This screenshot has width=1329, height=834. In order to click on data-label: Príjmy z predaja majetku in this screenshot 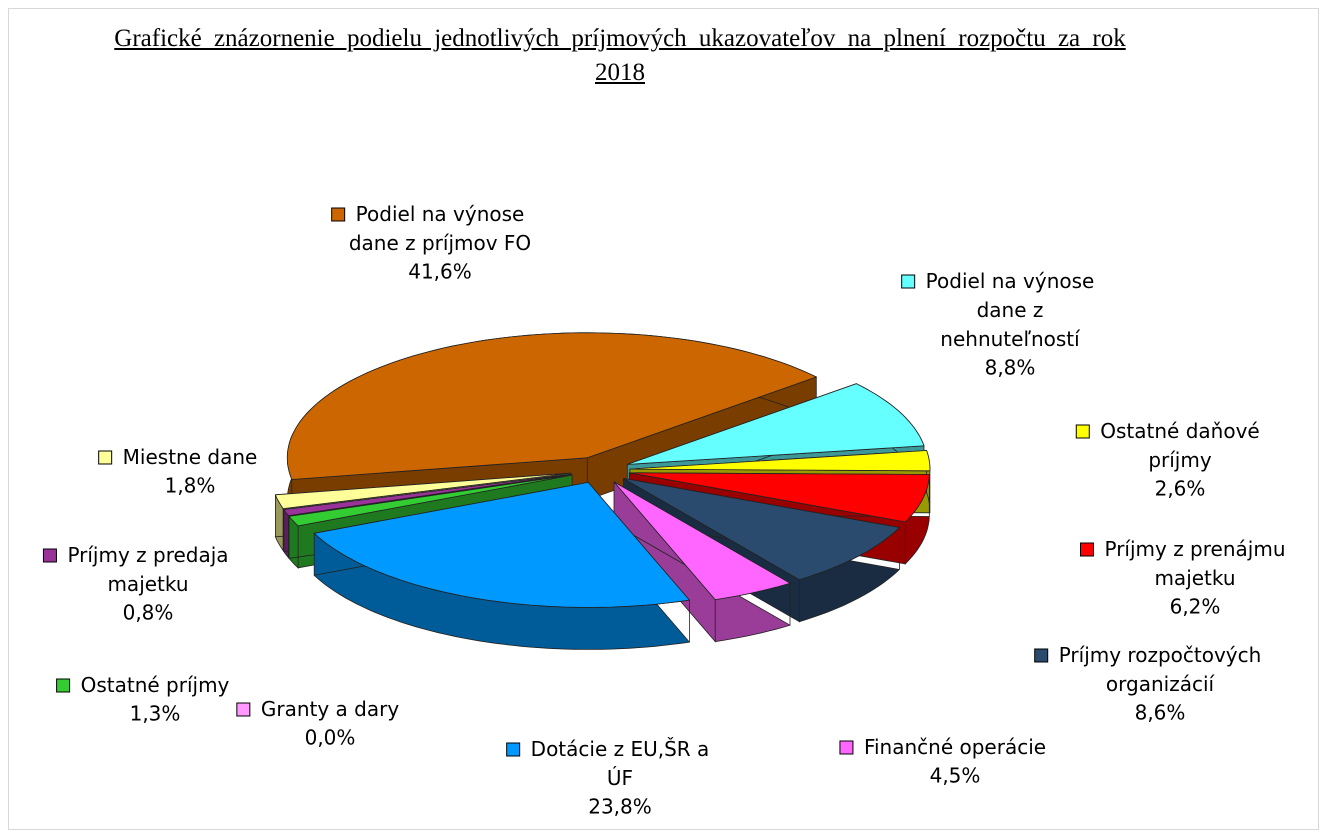, I will do `click(147, 569)`.